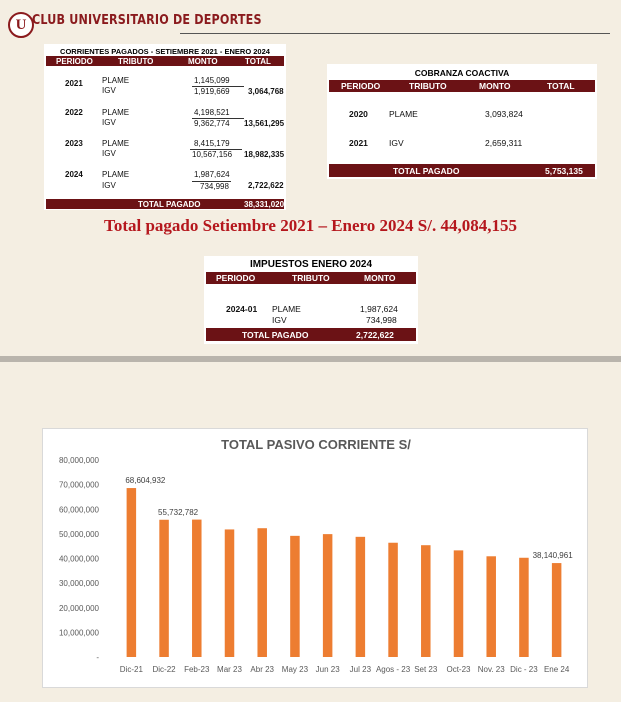 The width and height of the screenshot is (621, 702). I want to click on header-rule, so click(395, 33).